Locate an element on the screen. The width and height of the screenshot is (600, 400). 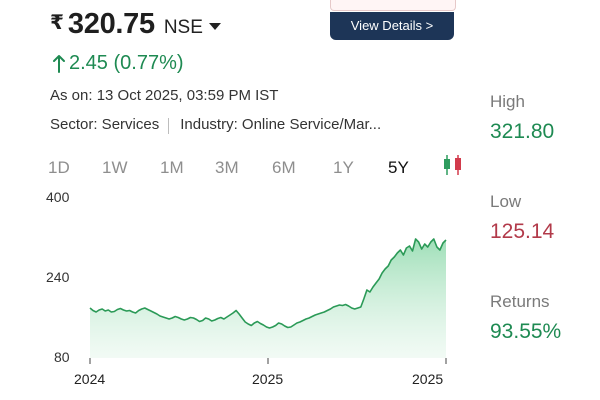
tab-3m: 3M is located at coordinates (227, 167).